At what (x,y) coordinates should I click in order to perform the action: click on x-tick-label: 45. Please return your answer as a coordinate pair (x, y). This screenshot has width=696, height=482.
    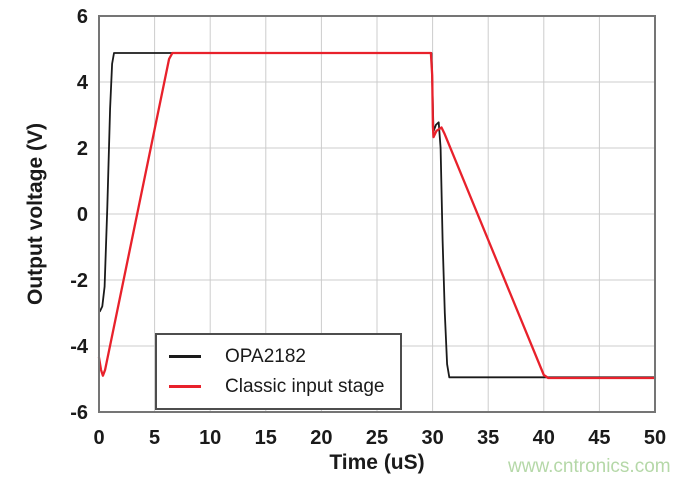
    Looking at the image, I should click on (599, 438).